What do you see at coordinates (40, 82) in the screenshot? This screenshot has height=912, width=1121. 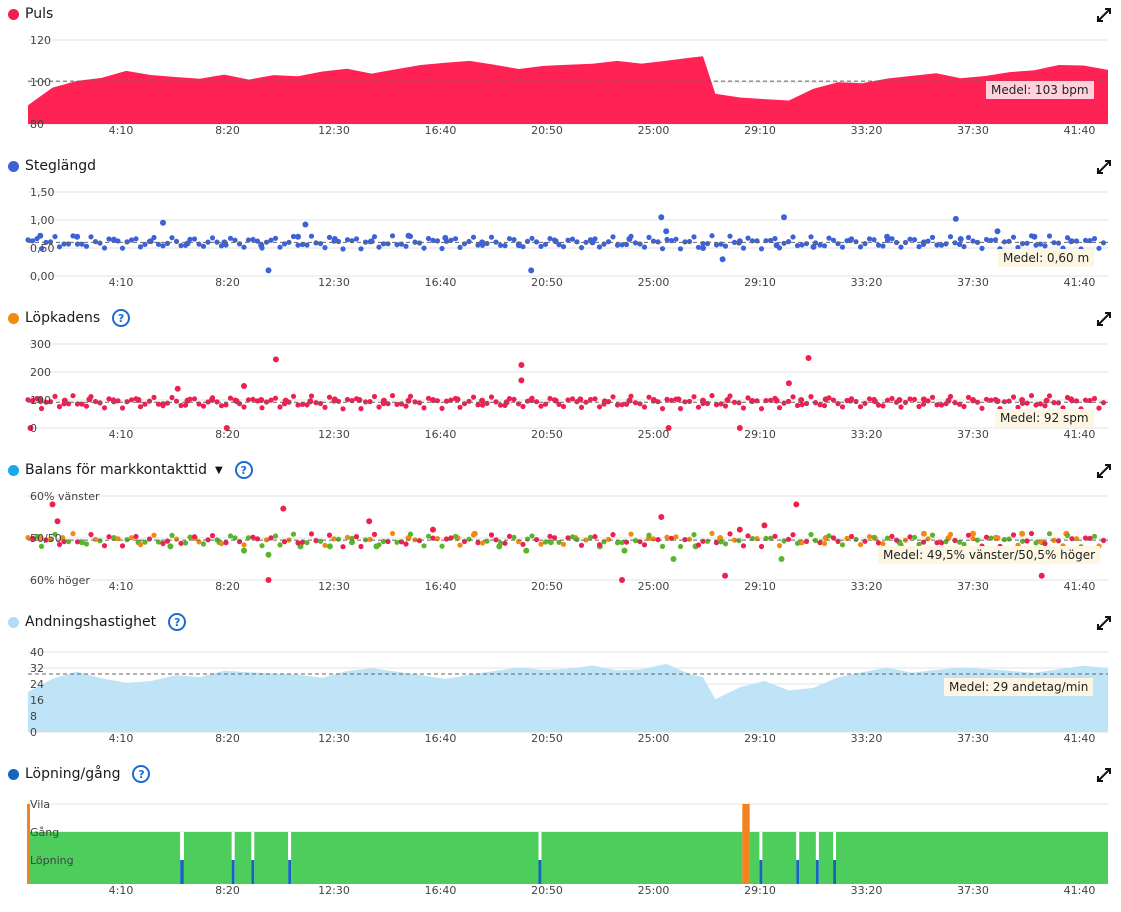 I see `y-tick-label: 100` at bounding box center [40, 82].